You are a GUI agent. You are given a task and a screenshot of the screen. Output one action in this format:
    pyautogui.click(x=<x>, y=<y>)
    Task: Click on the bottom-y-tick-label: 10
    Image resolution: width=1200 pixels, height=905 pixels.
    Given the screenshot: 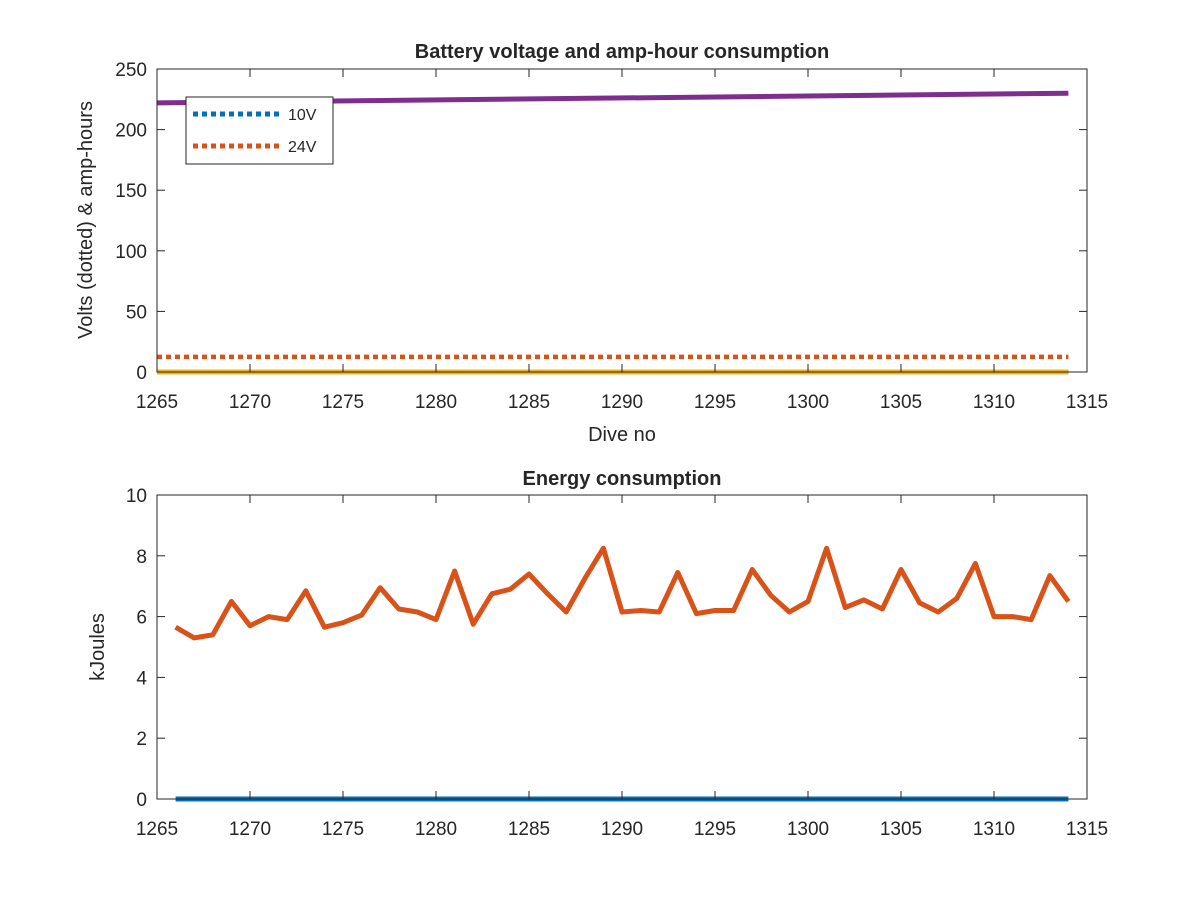 What is the action you would take?
    pyautogui.click(x=136, y=496)
    